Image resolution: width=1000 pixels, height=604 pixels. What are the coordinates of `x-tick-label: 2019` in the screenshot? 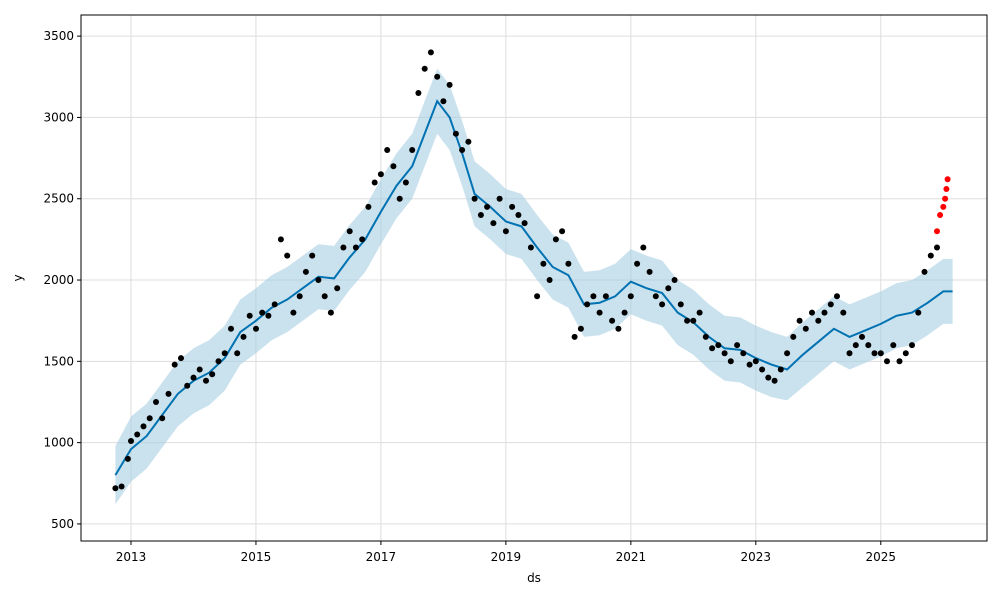 It's located at (506, 557).